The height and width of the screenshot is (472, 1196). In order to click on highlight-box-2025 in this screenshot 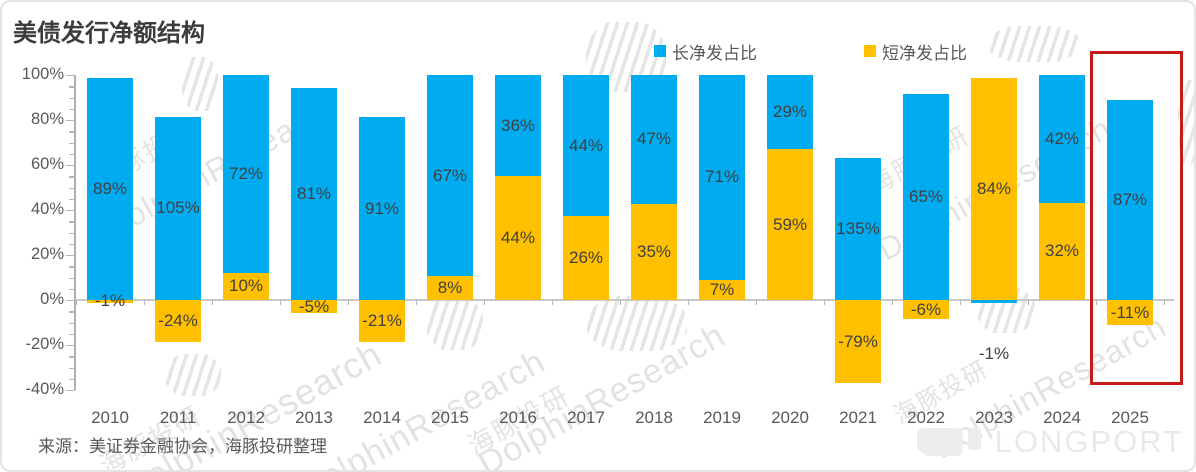, I will do `click(1136, 218)`.